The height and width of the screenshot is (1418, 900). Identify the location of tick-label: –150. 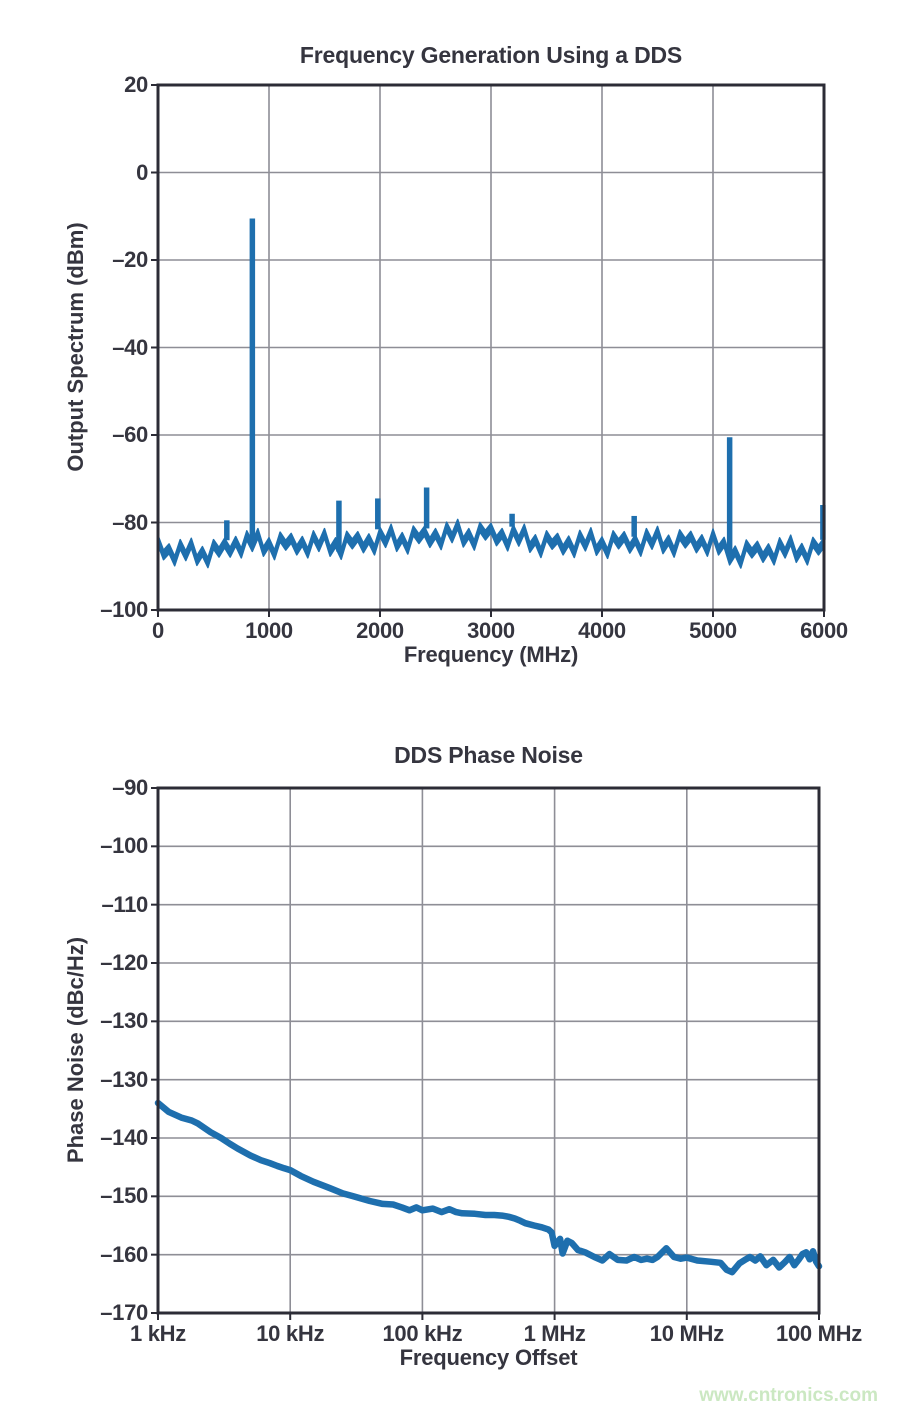
(124, 1196).